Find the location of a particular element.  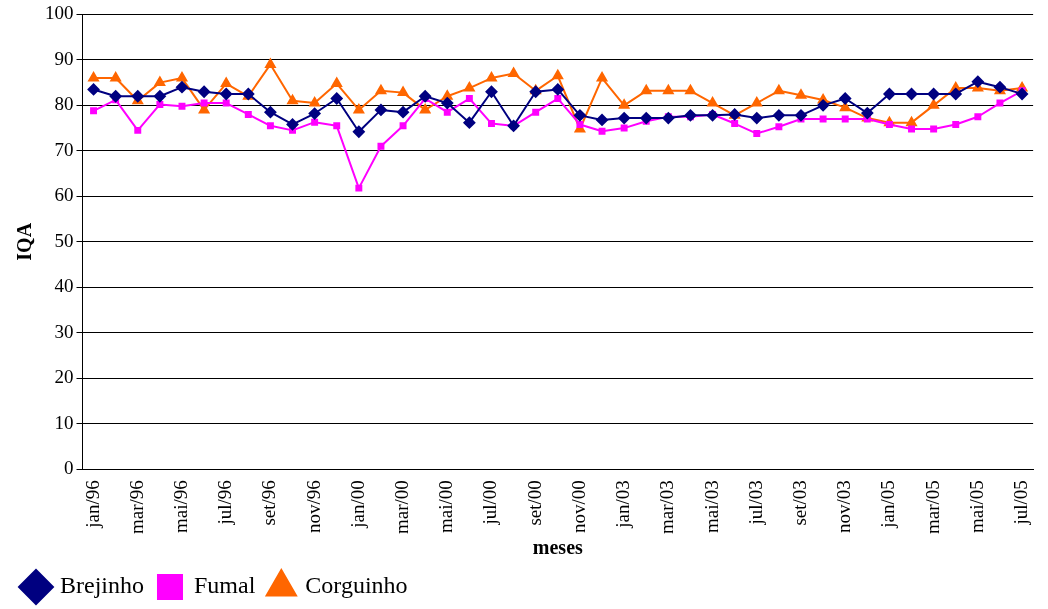

x-tick-label: mai/05 is located at coordinates (976, 506).